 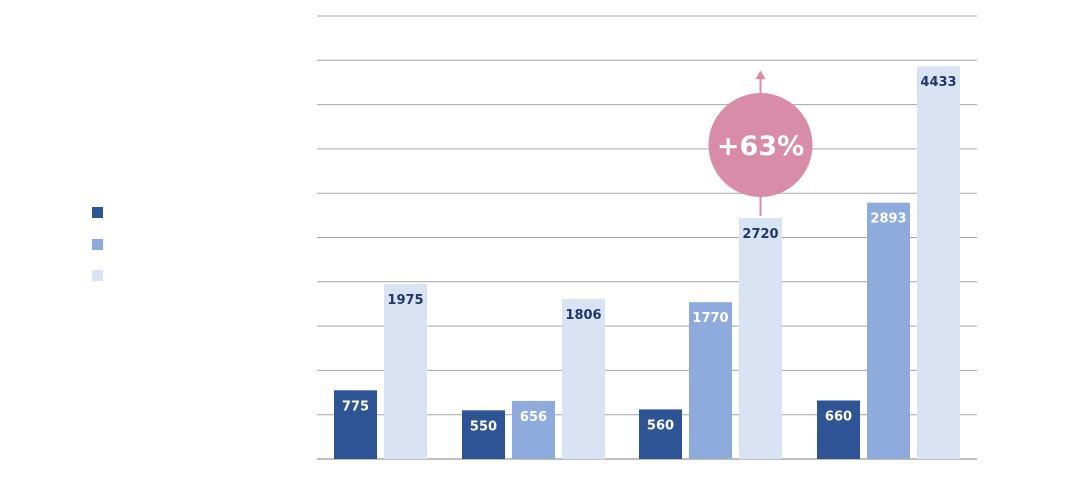 I want to click on bar-value-label: 1975, so click(x=405, y=300).